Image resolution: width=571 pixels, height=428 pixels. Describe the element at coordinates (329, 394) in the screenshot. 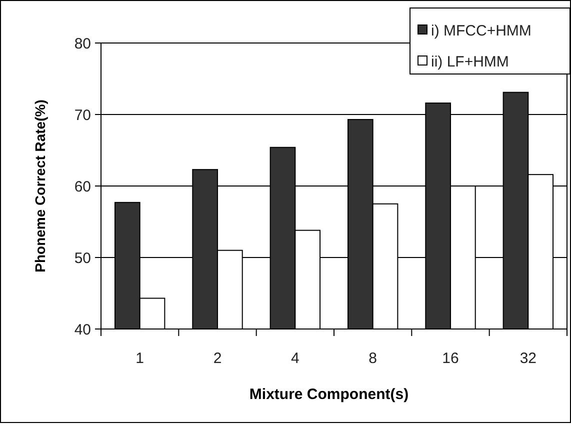

I see `x-axis-title: Mixture Component(s)` at that location.